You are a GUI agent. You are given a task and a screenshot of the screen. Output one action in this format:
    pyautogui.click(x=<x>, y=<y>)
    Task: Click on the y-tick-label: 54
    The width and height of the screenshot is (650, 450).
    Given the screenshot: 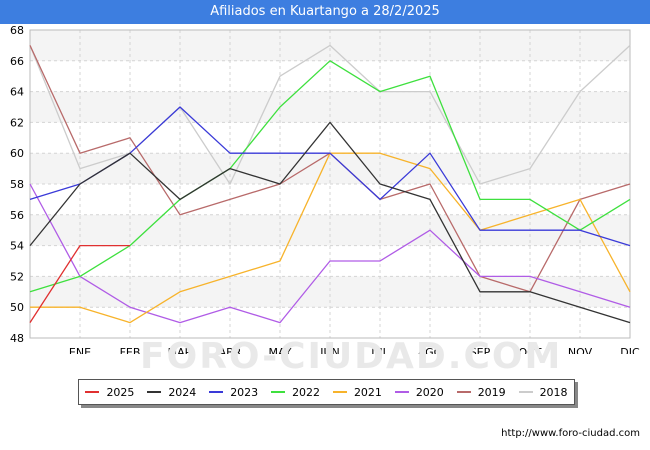 What is the action you would take?
    pyautogui.click(x=17, y=246)
    